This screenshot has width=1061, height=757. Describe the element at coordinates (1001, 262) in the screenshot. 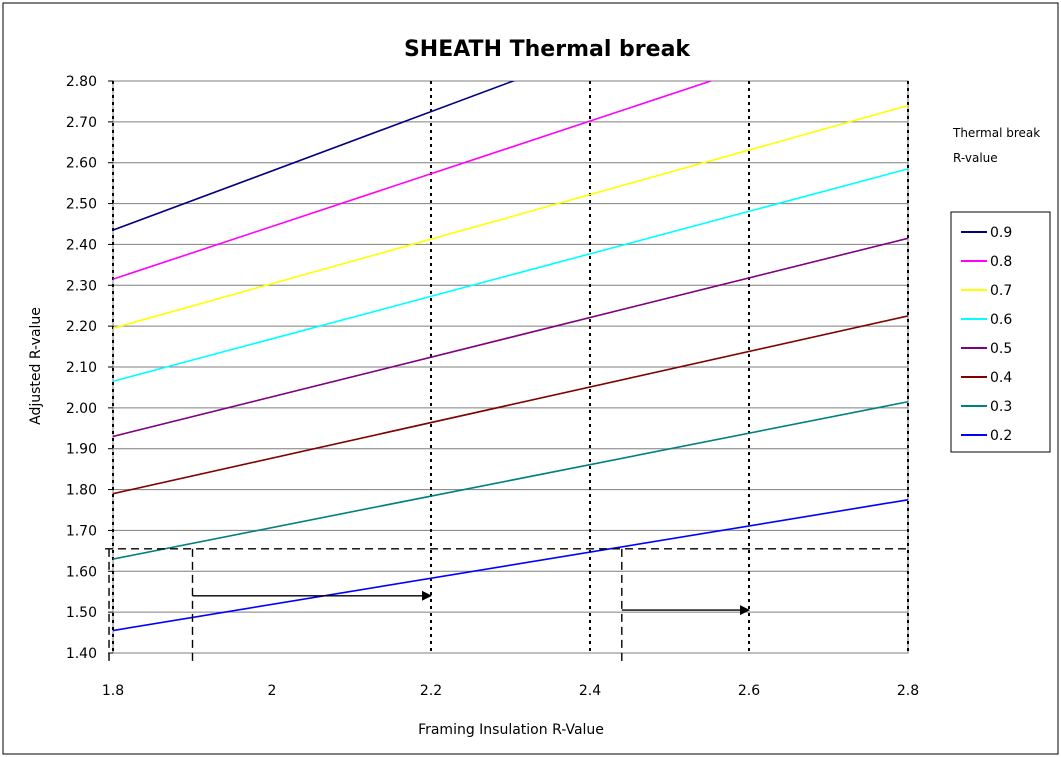

I see `legend-label-0.8: 0.8` at that location.